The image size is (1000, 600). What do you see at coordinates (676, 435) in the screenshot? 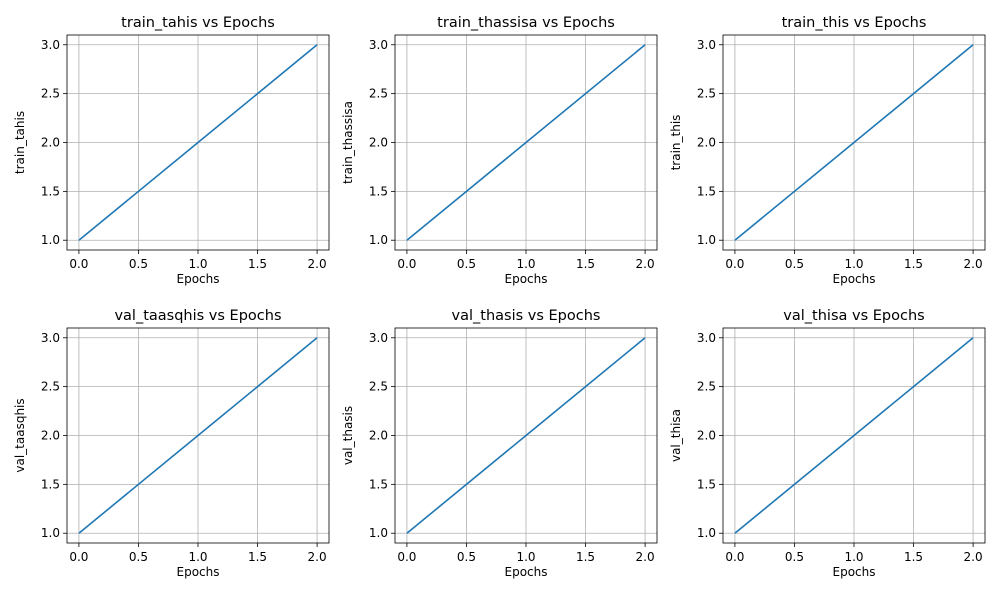
I see `y-axis-label: val_thisa` at bounding box center [676, 435].